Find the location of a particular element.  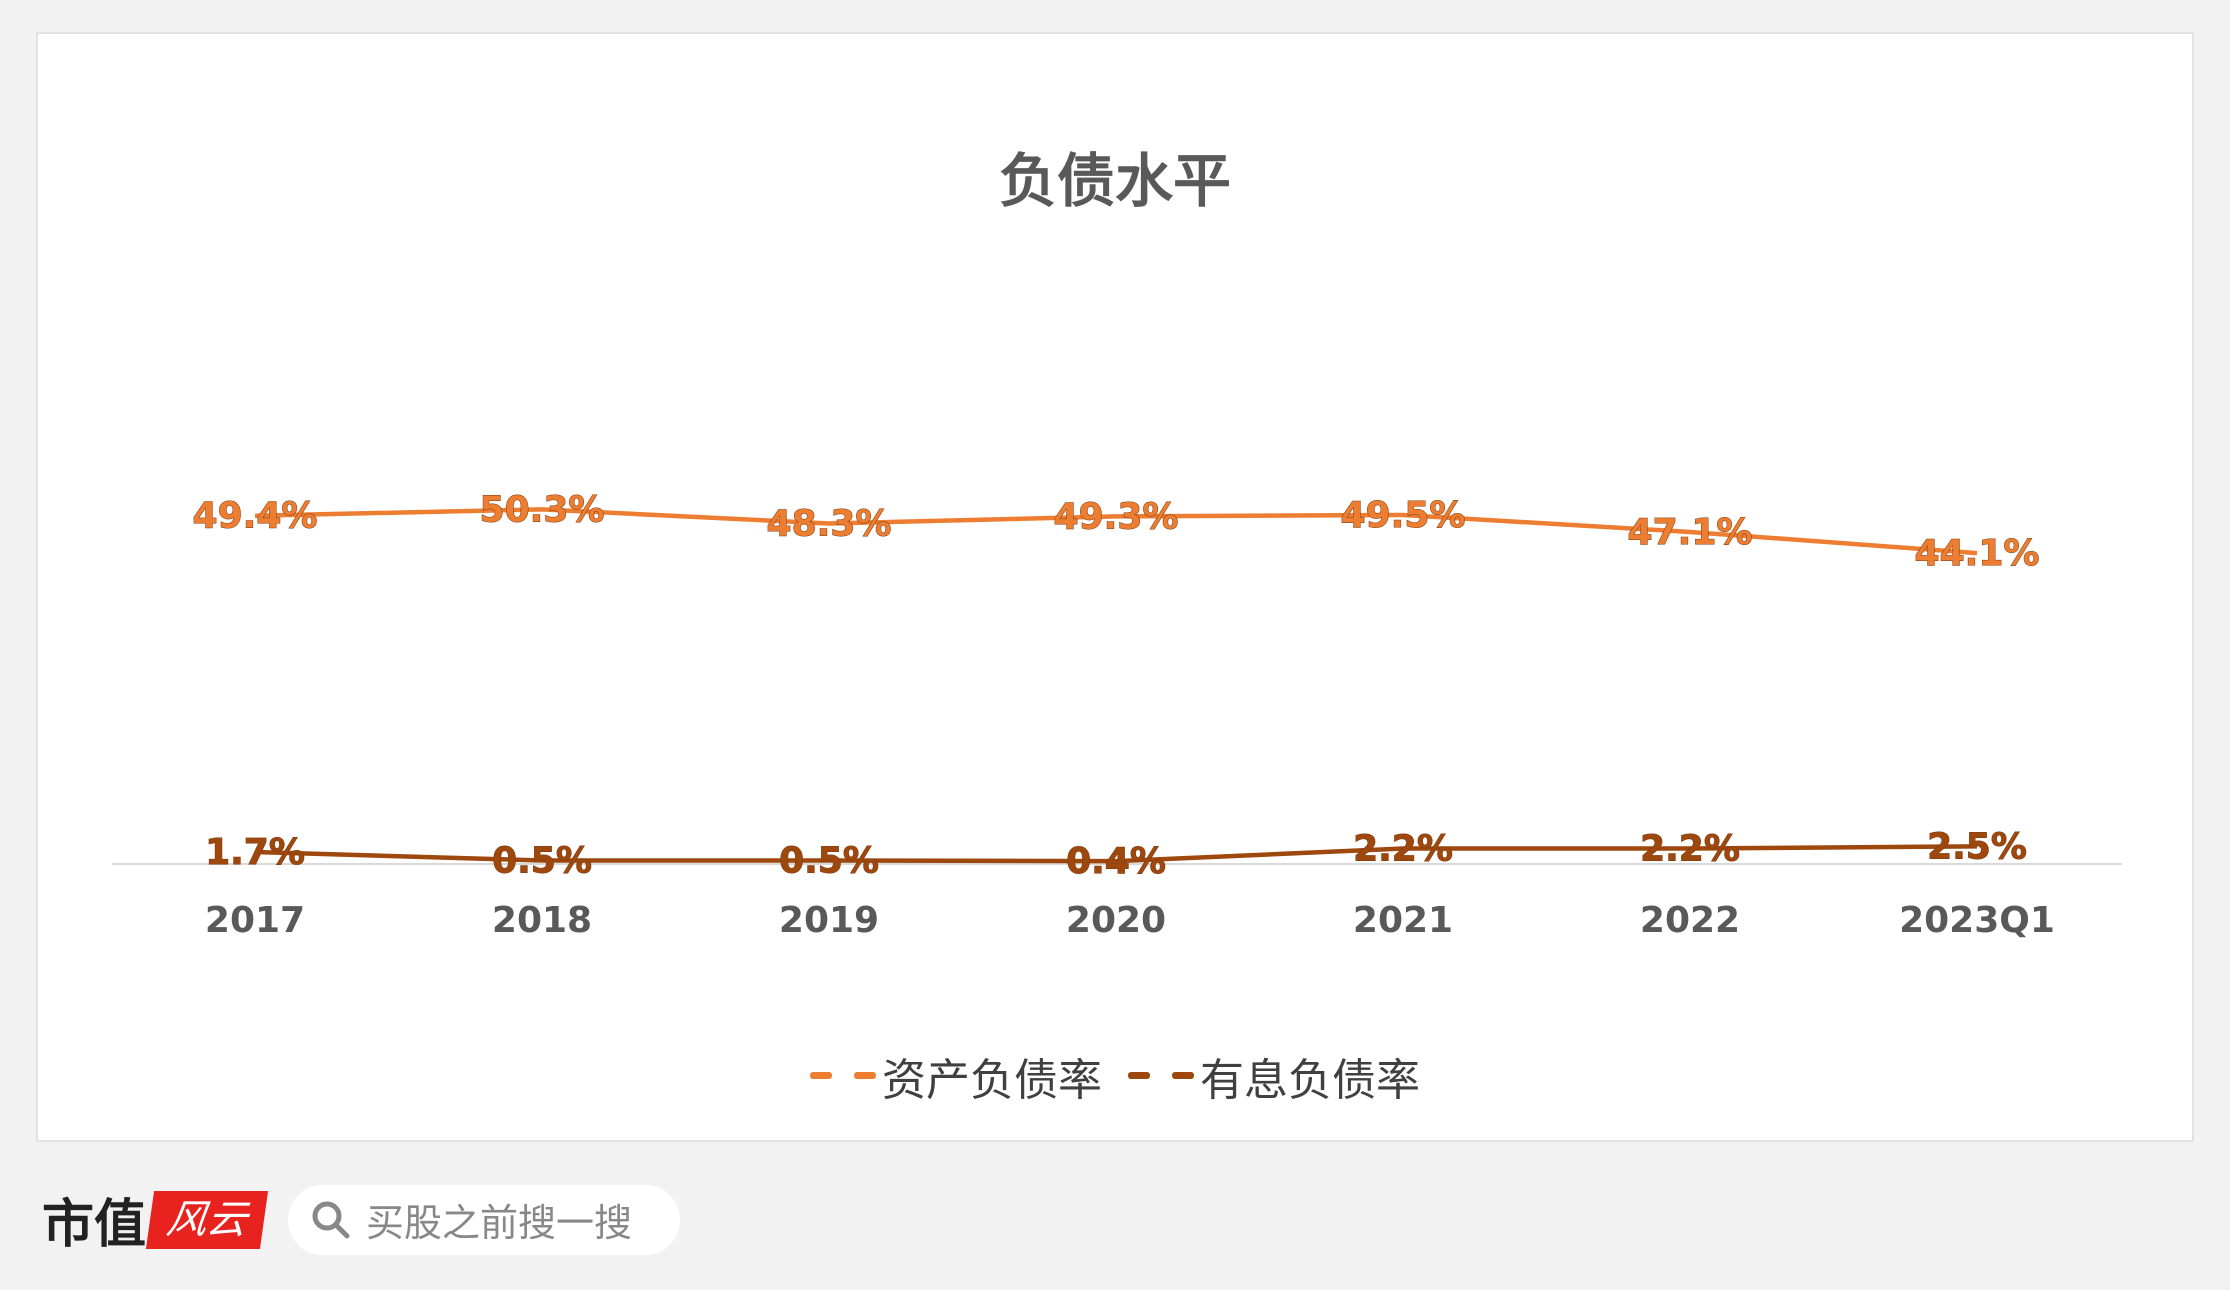

x-tick-label: 2019 is located at coordinates (829, 920).